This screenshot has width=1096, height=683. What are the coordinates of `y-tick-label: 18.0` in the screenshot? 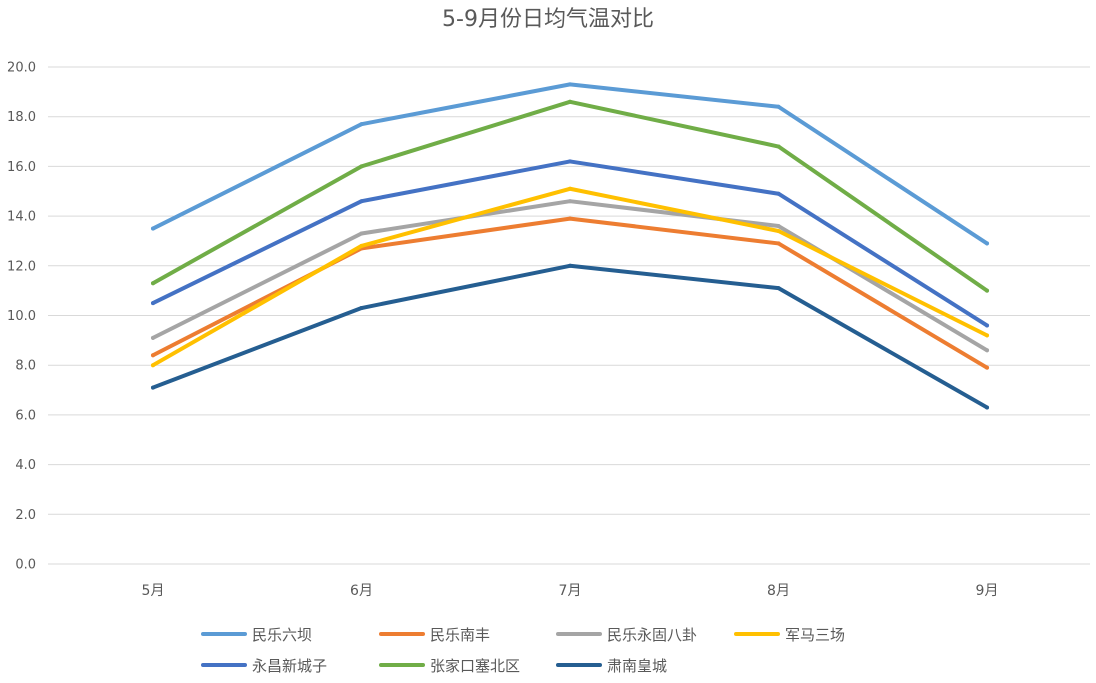 It's located at (21, 117).